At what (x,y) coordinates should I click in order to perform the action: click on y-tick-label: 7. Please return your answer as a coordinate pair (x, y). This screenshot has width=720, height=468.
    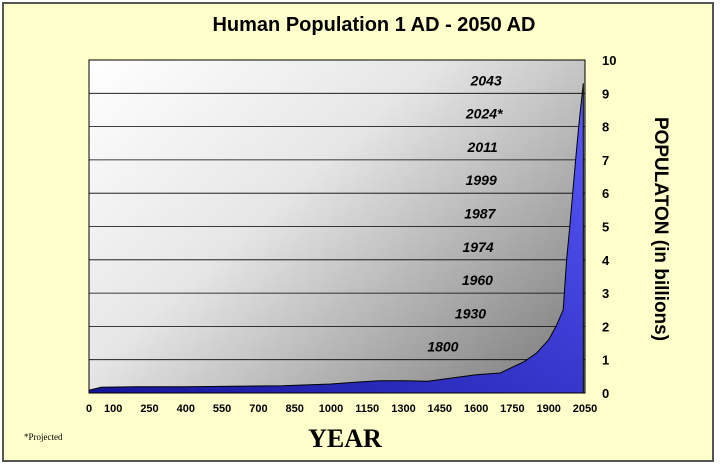
    Looking at the image, I should click on (605, 160).